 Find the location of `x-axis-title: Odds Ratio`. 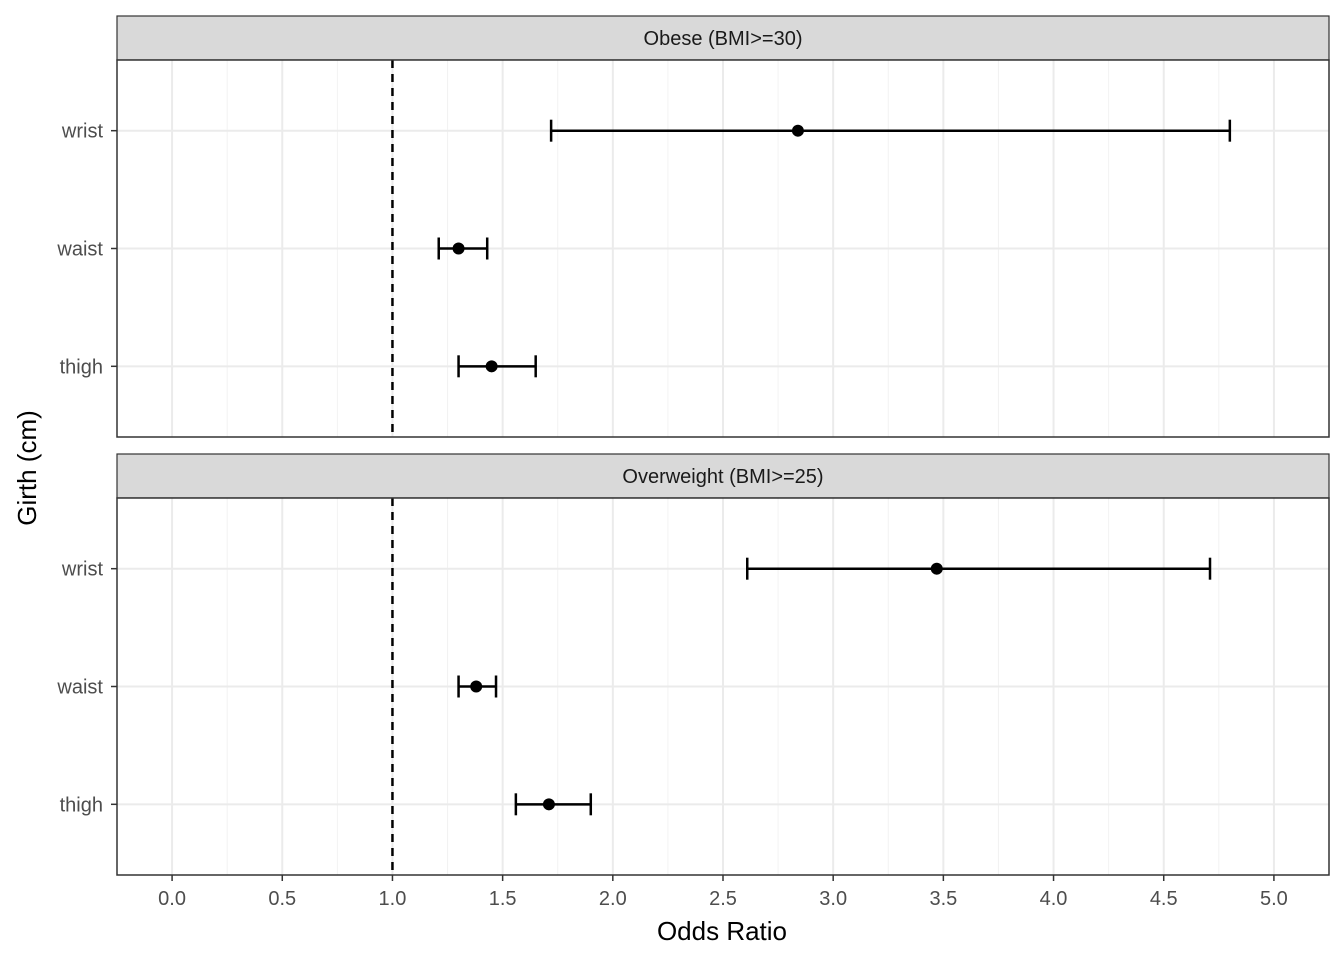

x-axis-title: Odds Ratio is located at coordinates (722, 931).